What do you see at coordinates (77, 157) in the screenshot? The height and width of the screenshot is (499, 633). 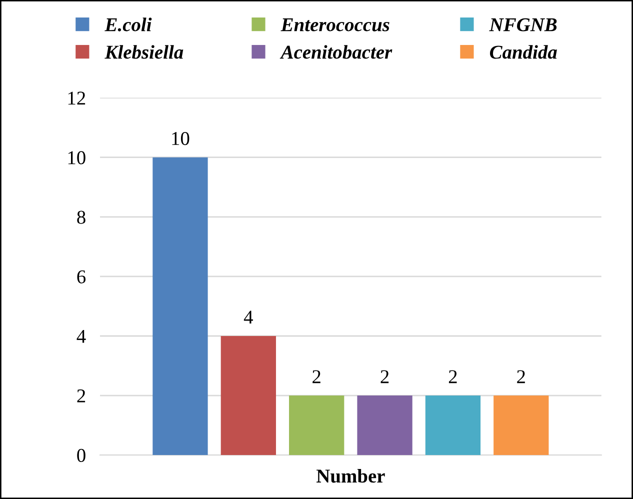 I see `y-tick-label: 10` at bounding box center [77, 157].